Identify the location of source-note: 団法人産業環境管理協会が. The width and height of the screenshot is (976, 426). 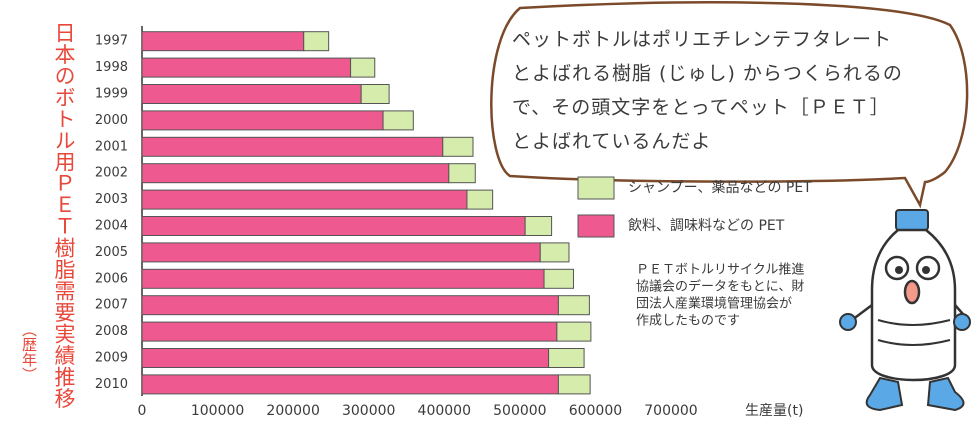
(714, 304).